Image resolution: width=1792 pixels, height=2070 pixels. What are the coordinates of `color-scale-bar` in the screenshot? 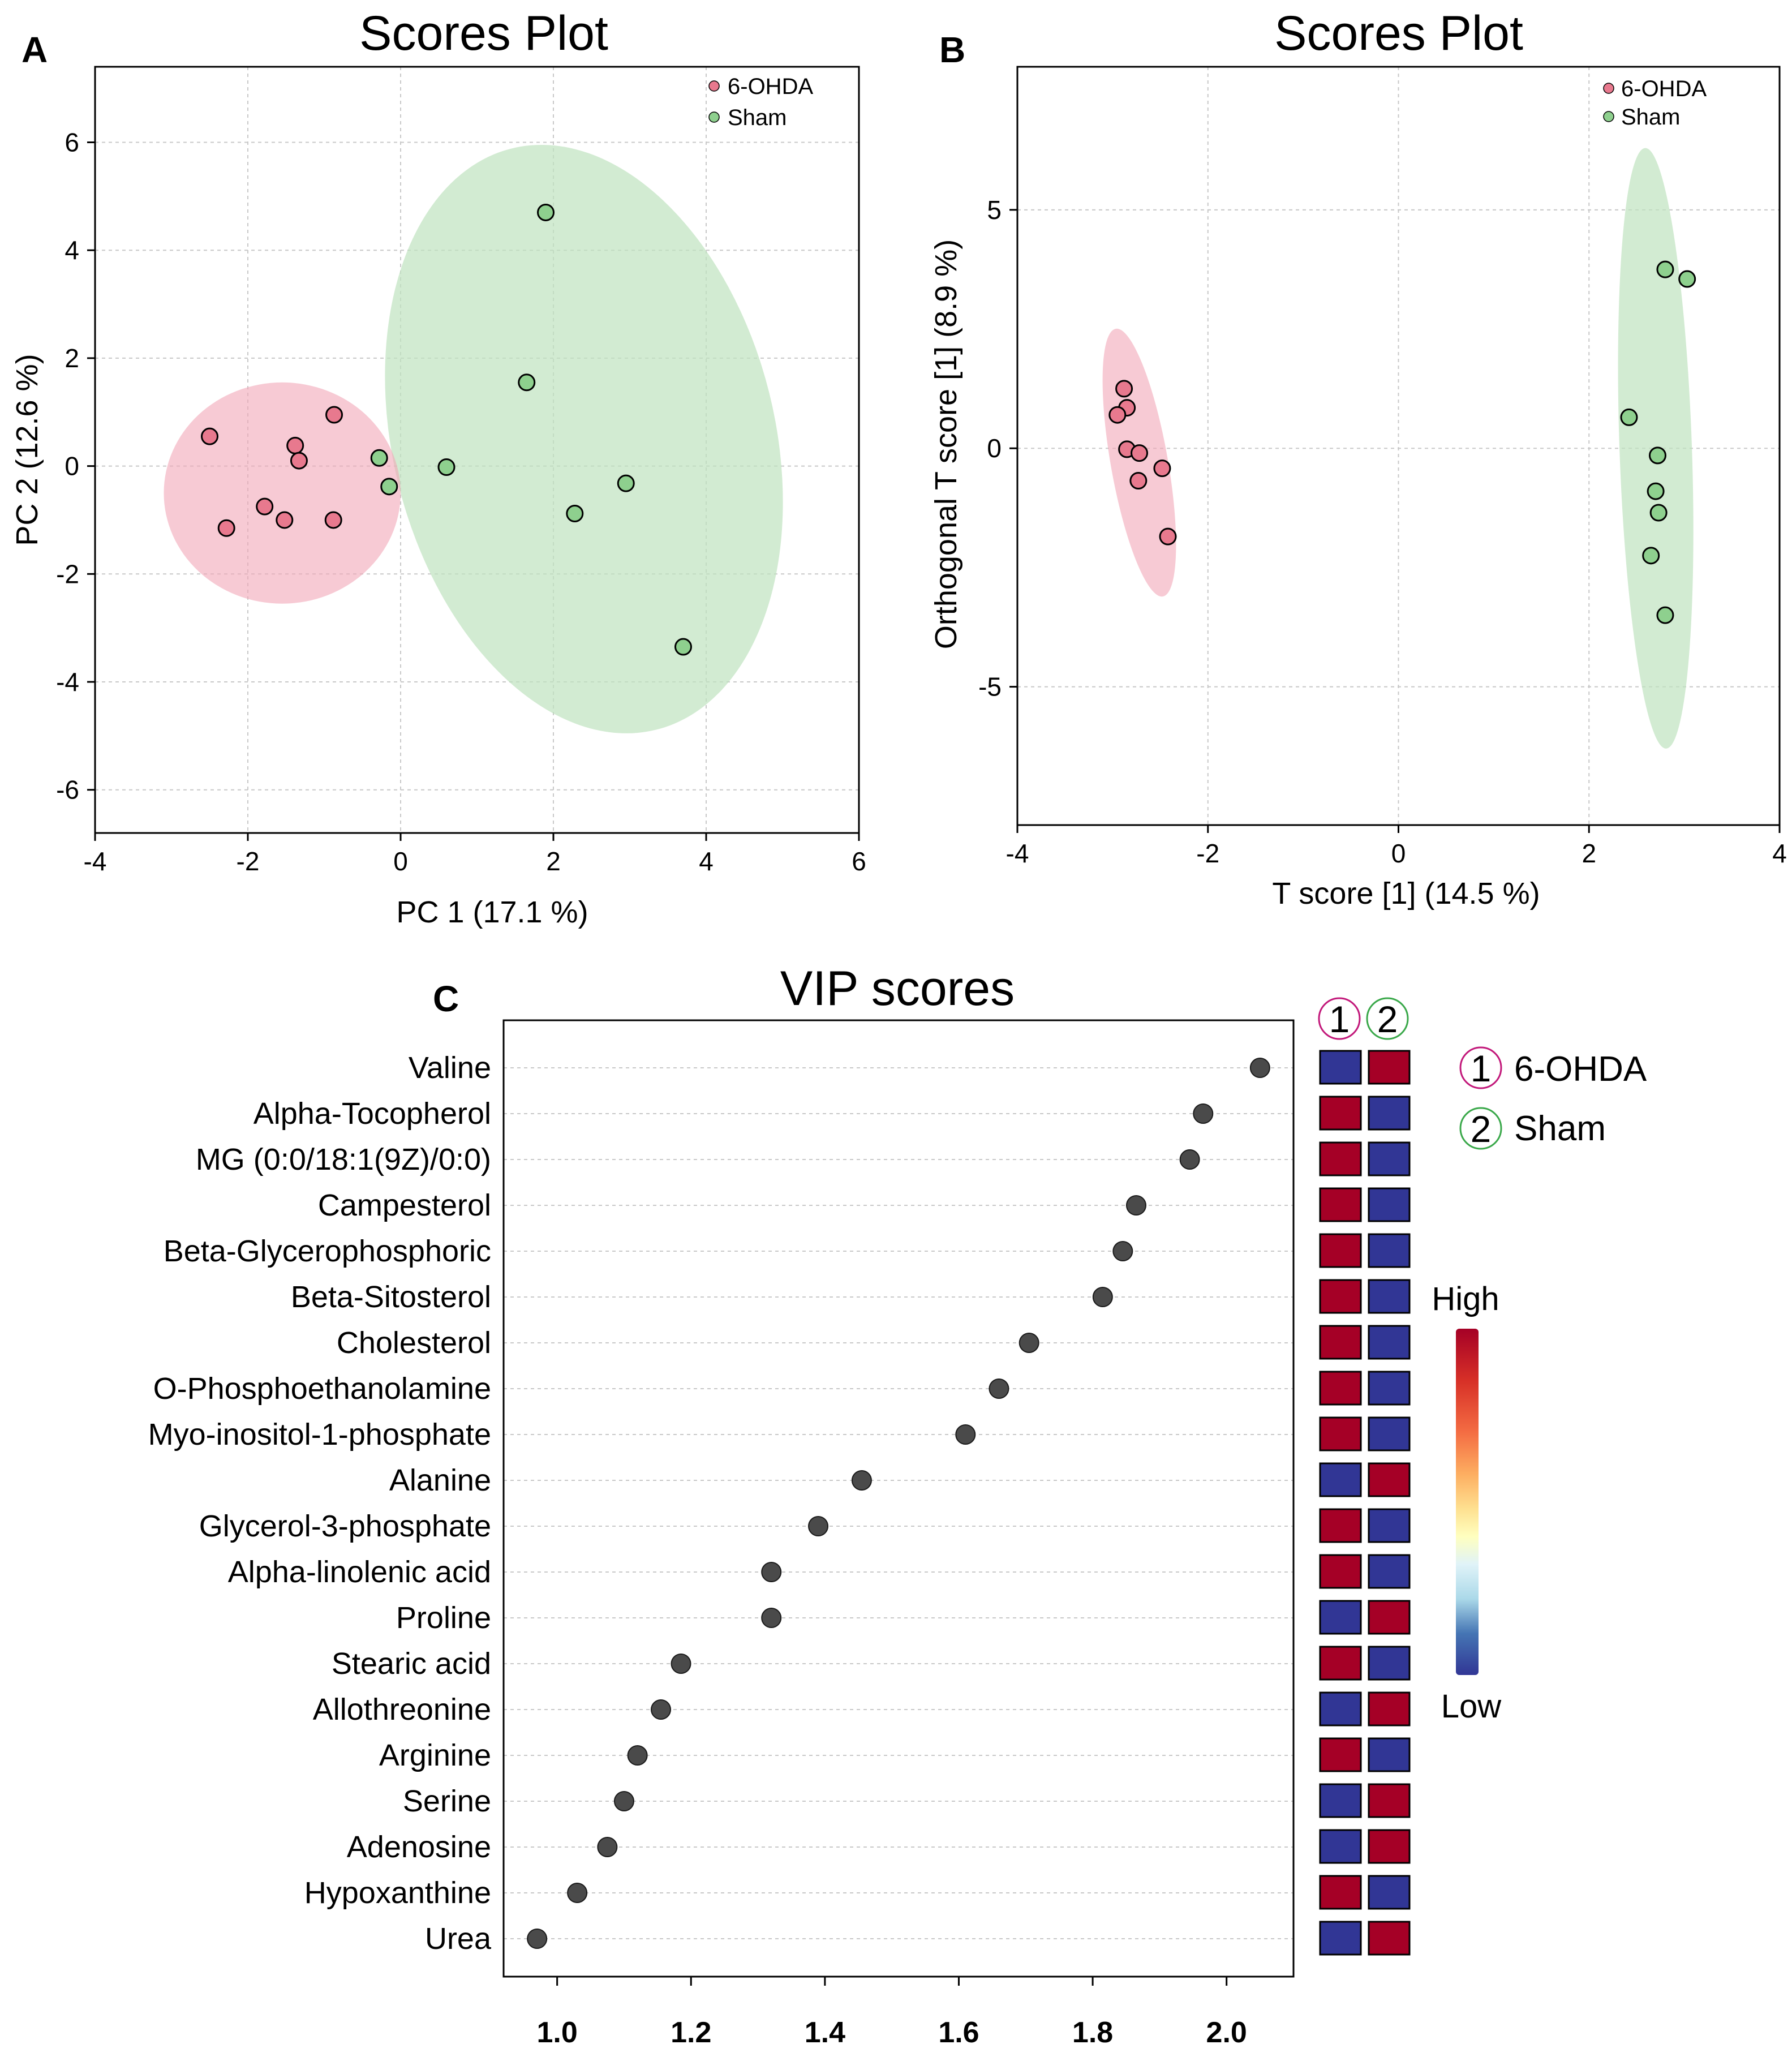 It's located at (1467, 1502).